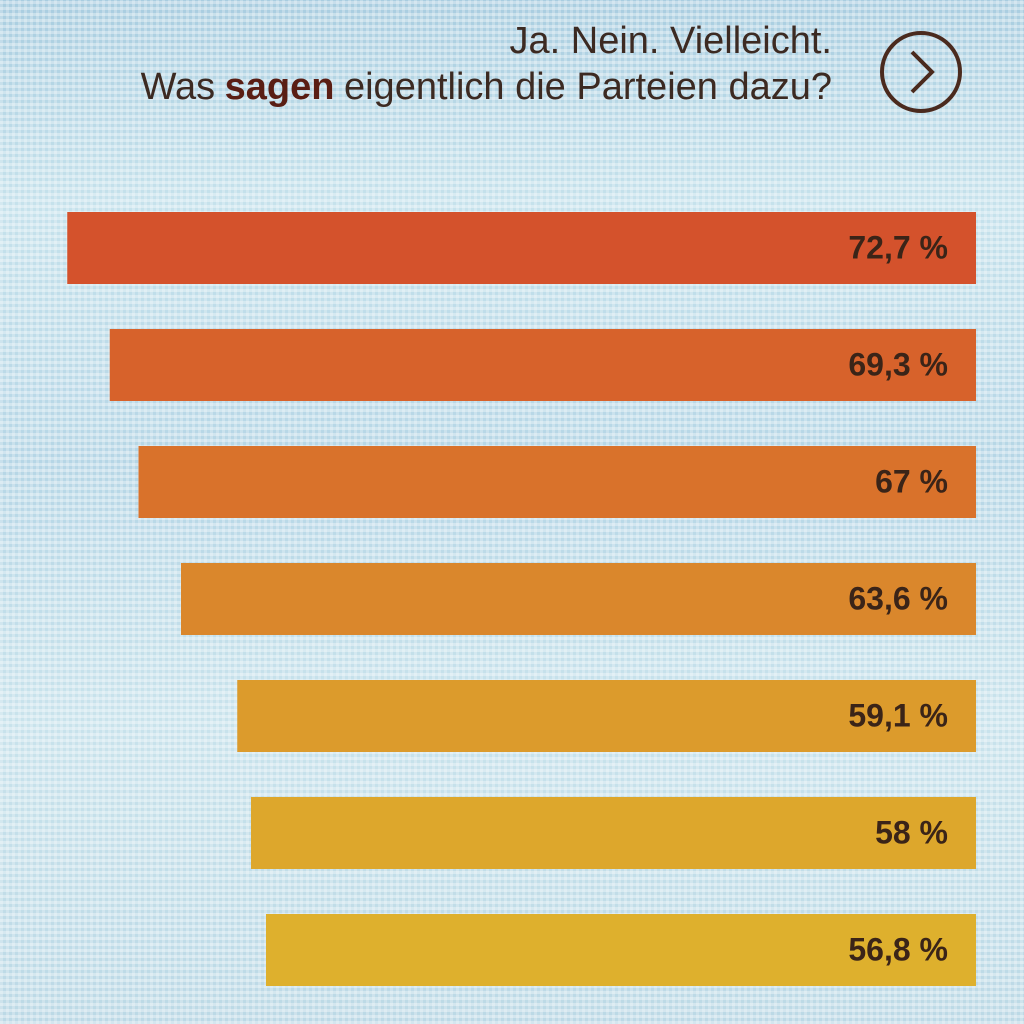 This screenshot has width=1024, height=1024. What do you see at coordinates (670, 41) in the screenshot?
I see `chart-title: Ja. Nein. Vielleicht.` at bounding box center [670, 41].